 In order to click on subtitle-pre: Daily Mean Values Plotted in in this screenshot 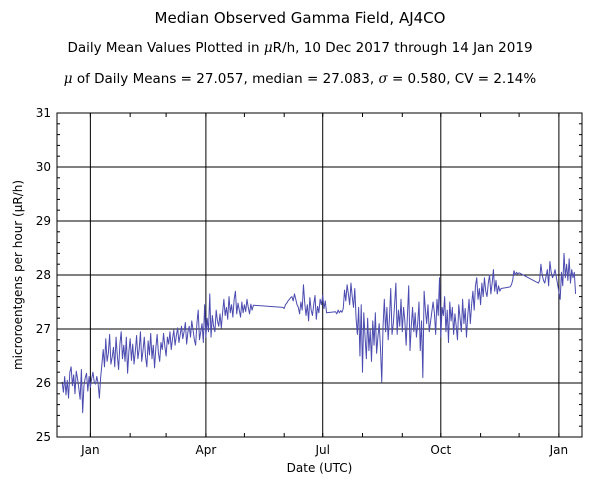, I will do `click(165, 48)`.